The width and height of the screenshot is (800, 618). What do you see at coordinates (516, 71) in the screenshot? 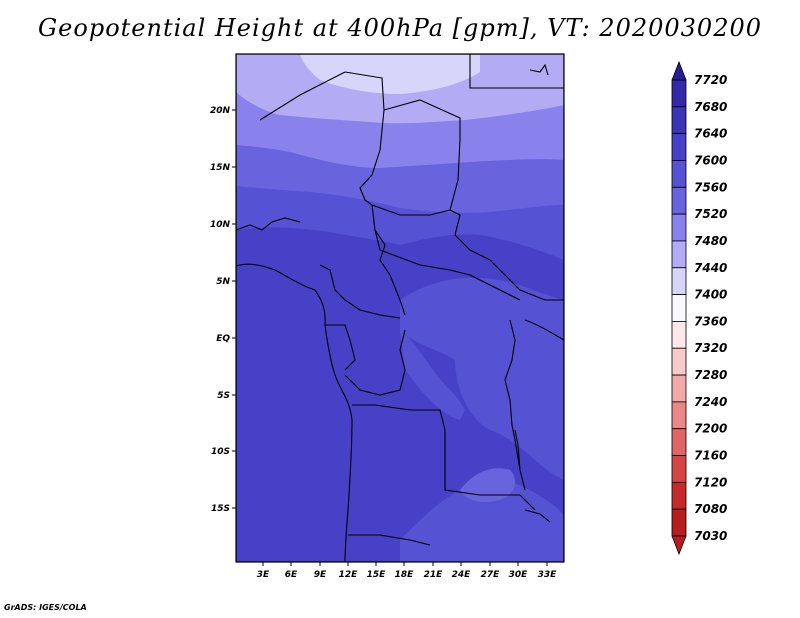
I see `border-egypt-libya` at bounding box center [516, 71].